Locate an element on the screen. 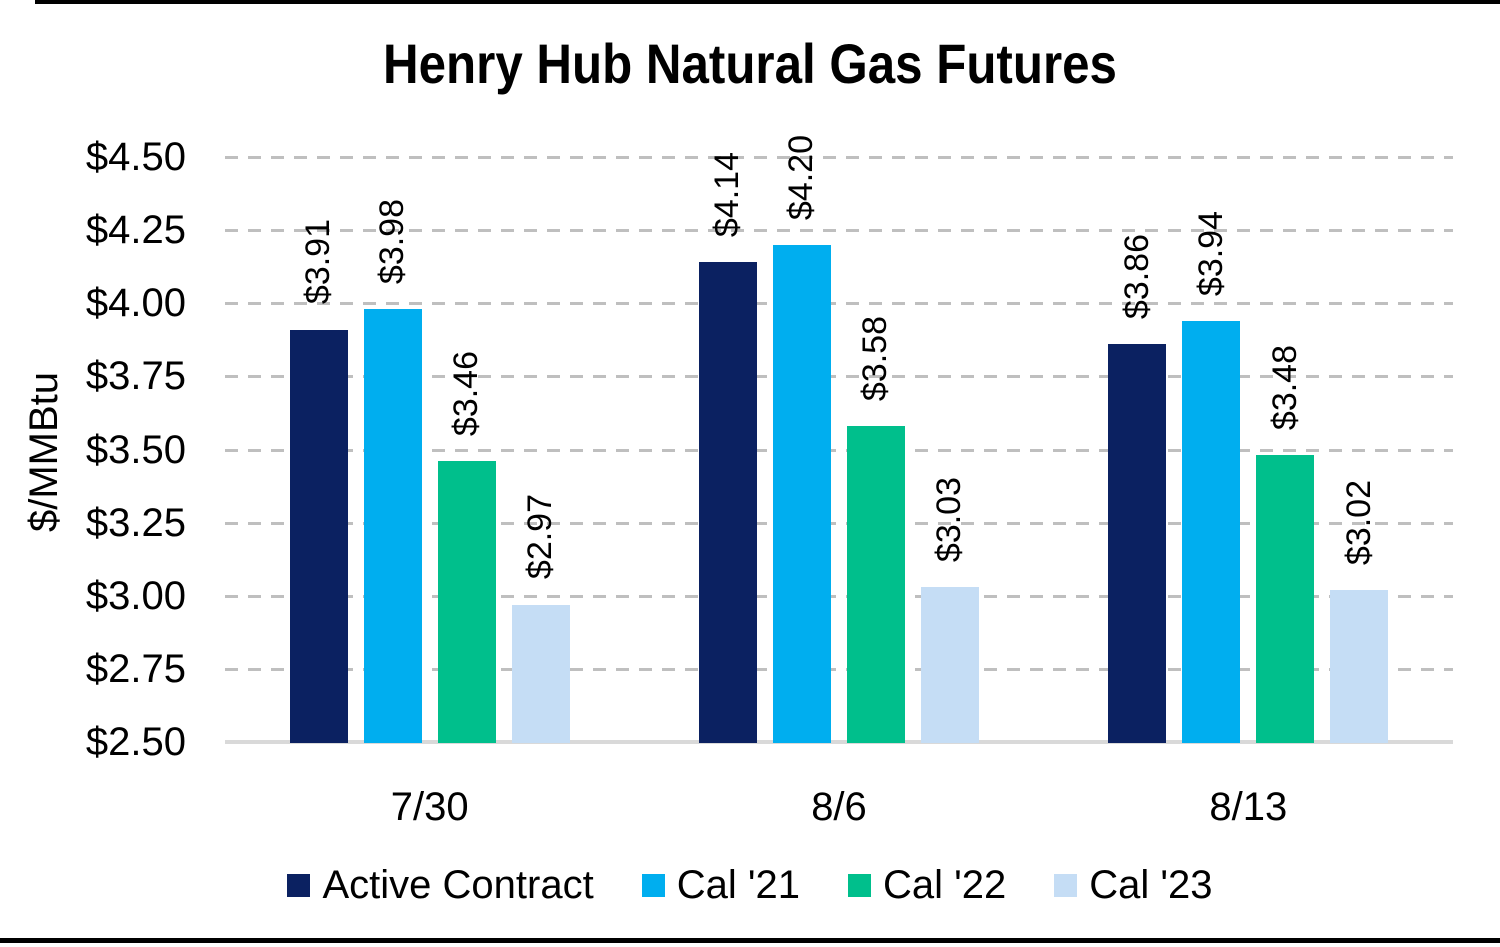 The image size is (1500, 947). x-tick-label: 8/6 is located at coordinates (839, 807).